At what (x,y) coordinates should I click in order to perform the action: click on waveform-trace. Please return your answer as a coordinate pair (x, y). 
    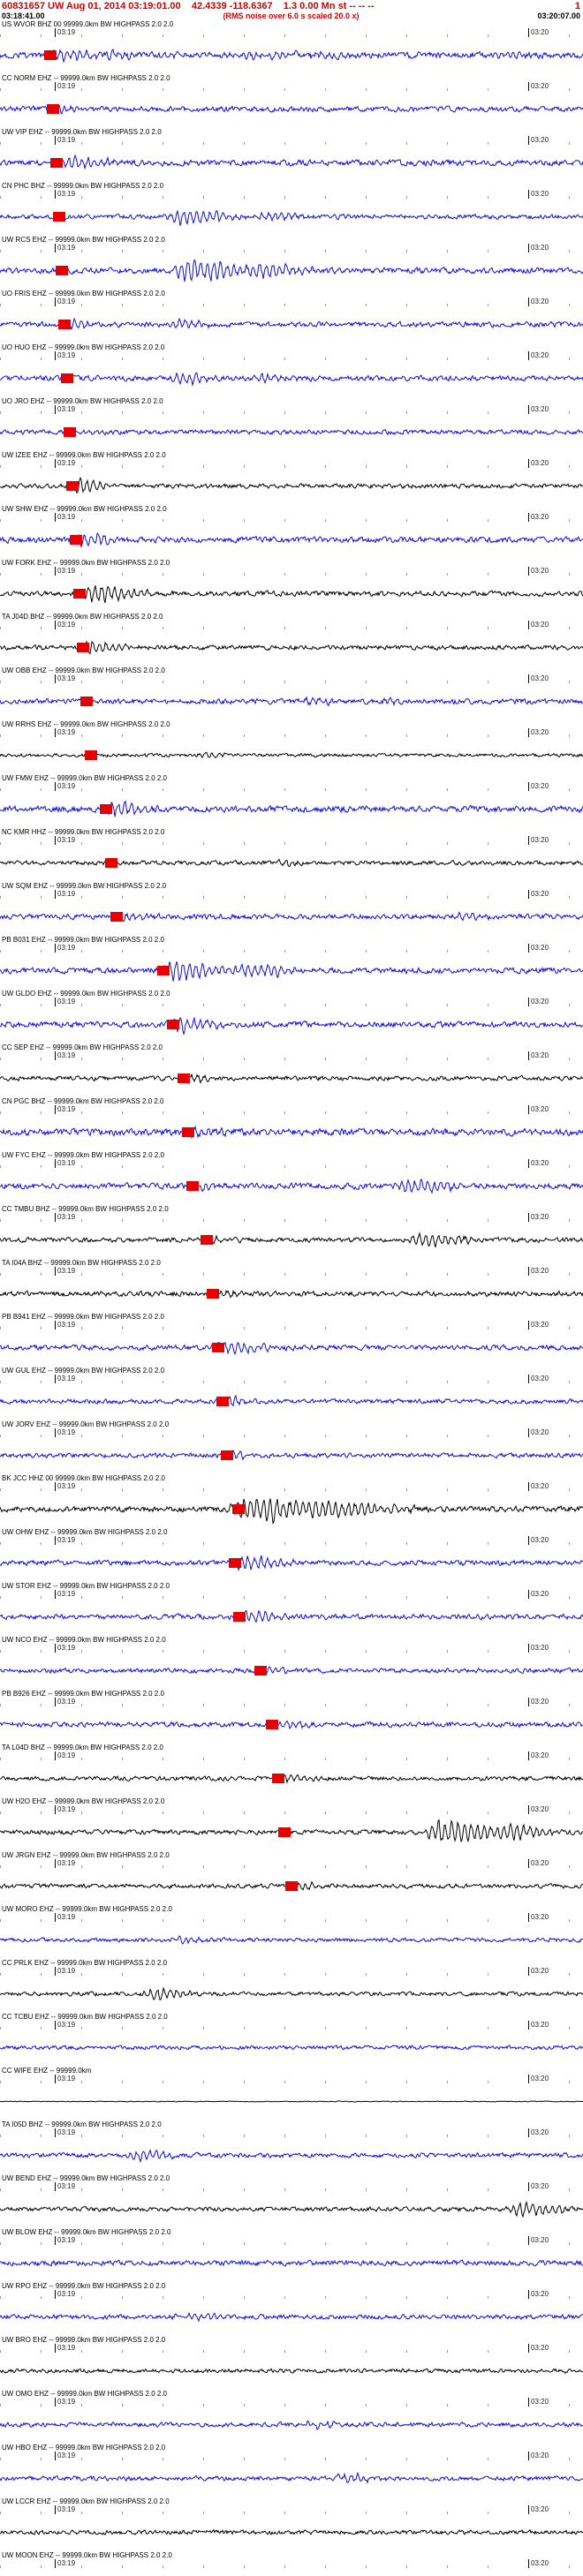
    Looking at the image, I should click on (291, 2209).